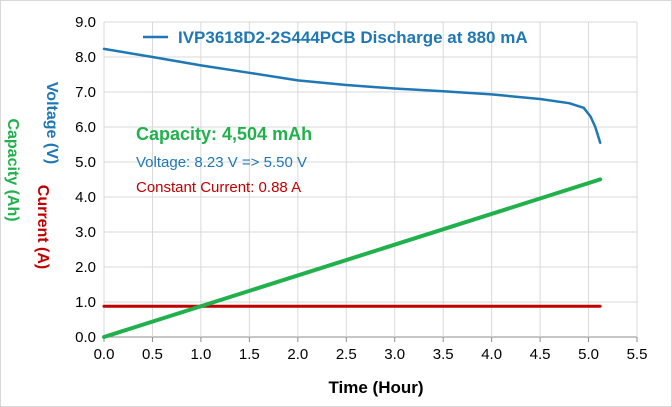 The width and height of the screenshot is (672, 407). Describe the element at coordinates (200, 354) in the screenshot. I see `x-tick-label: 1.0` at that location.